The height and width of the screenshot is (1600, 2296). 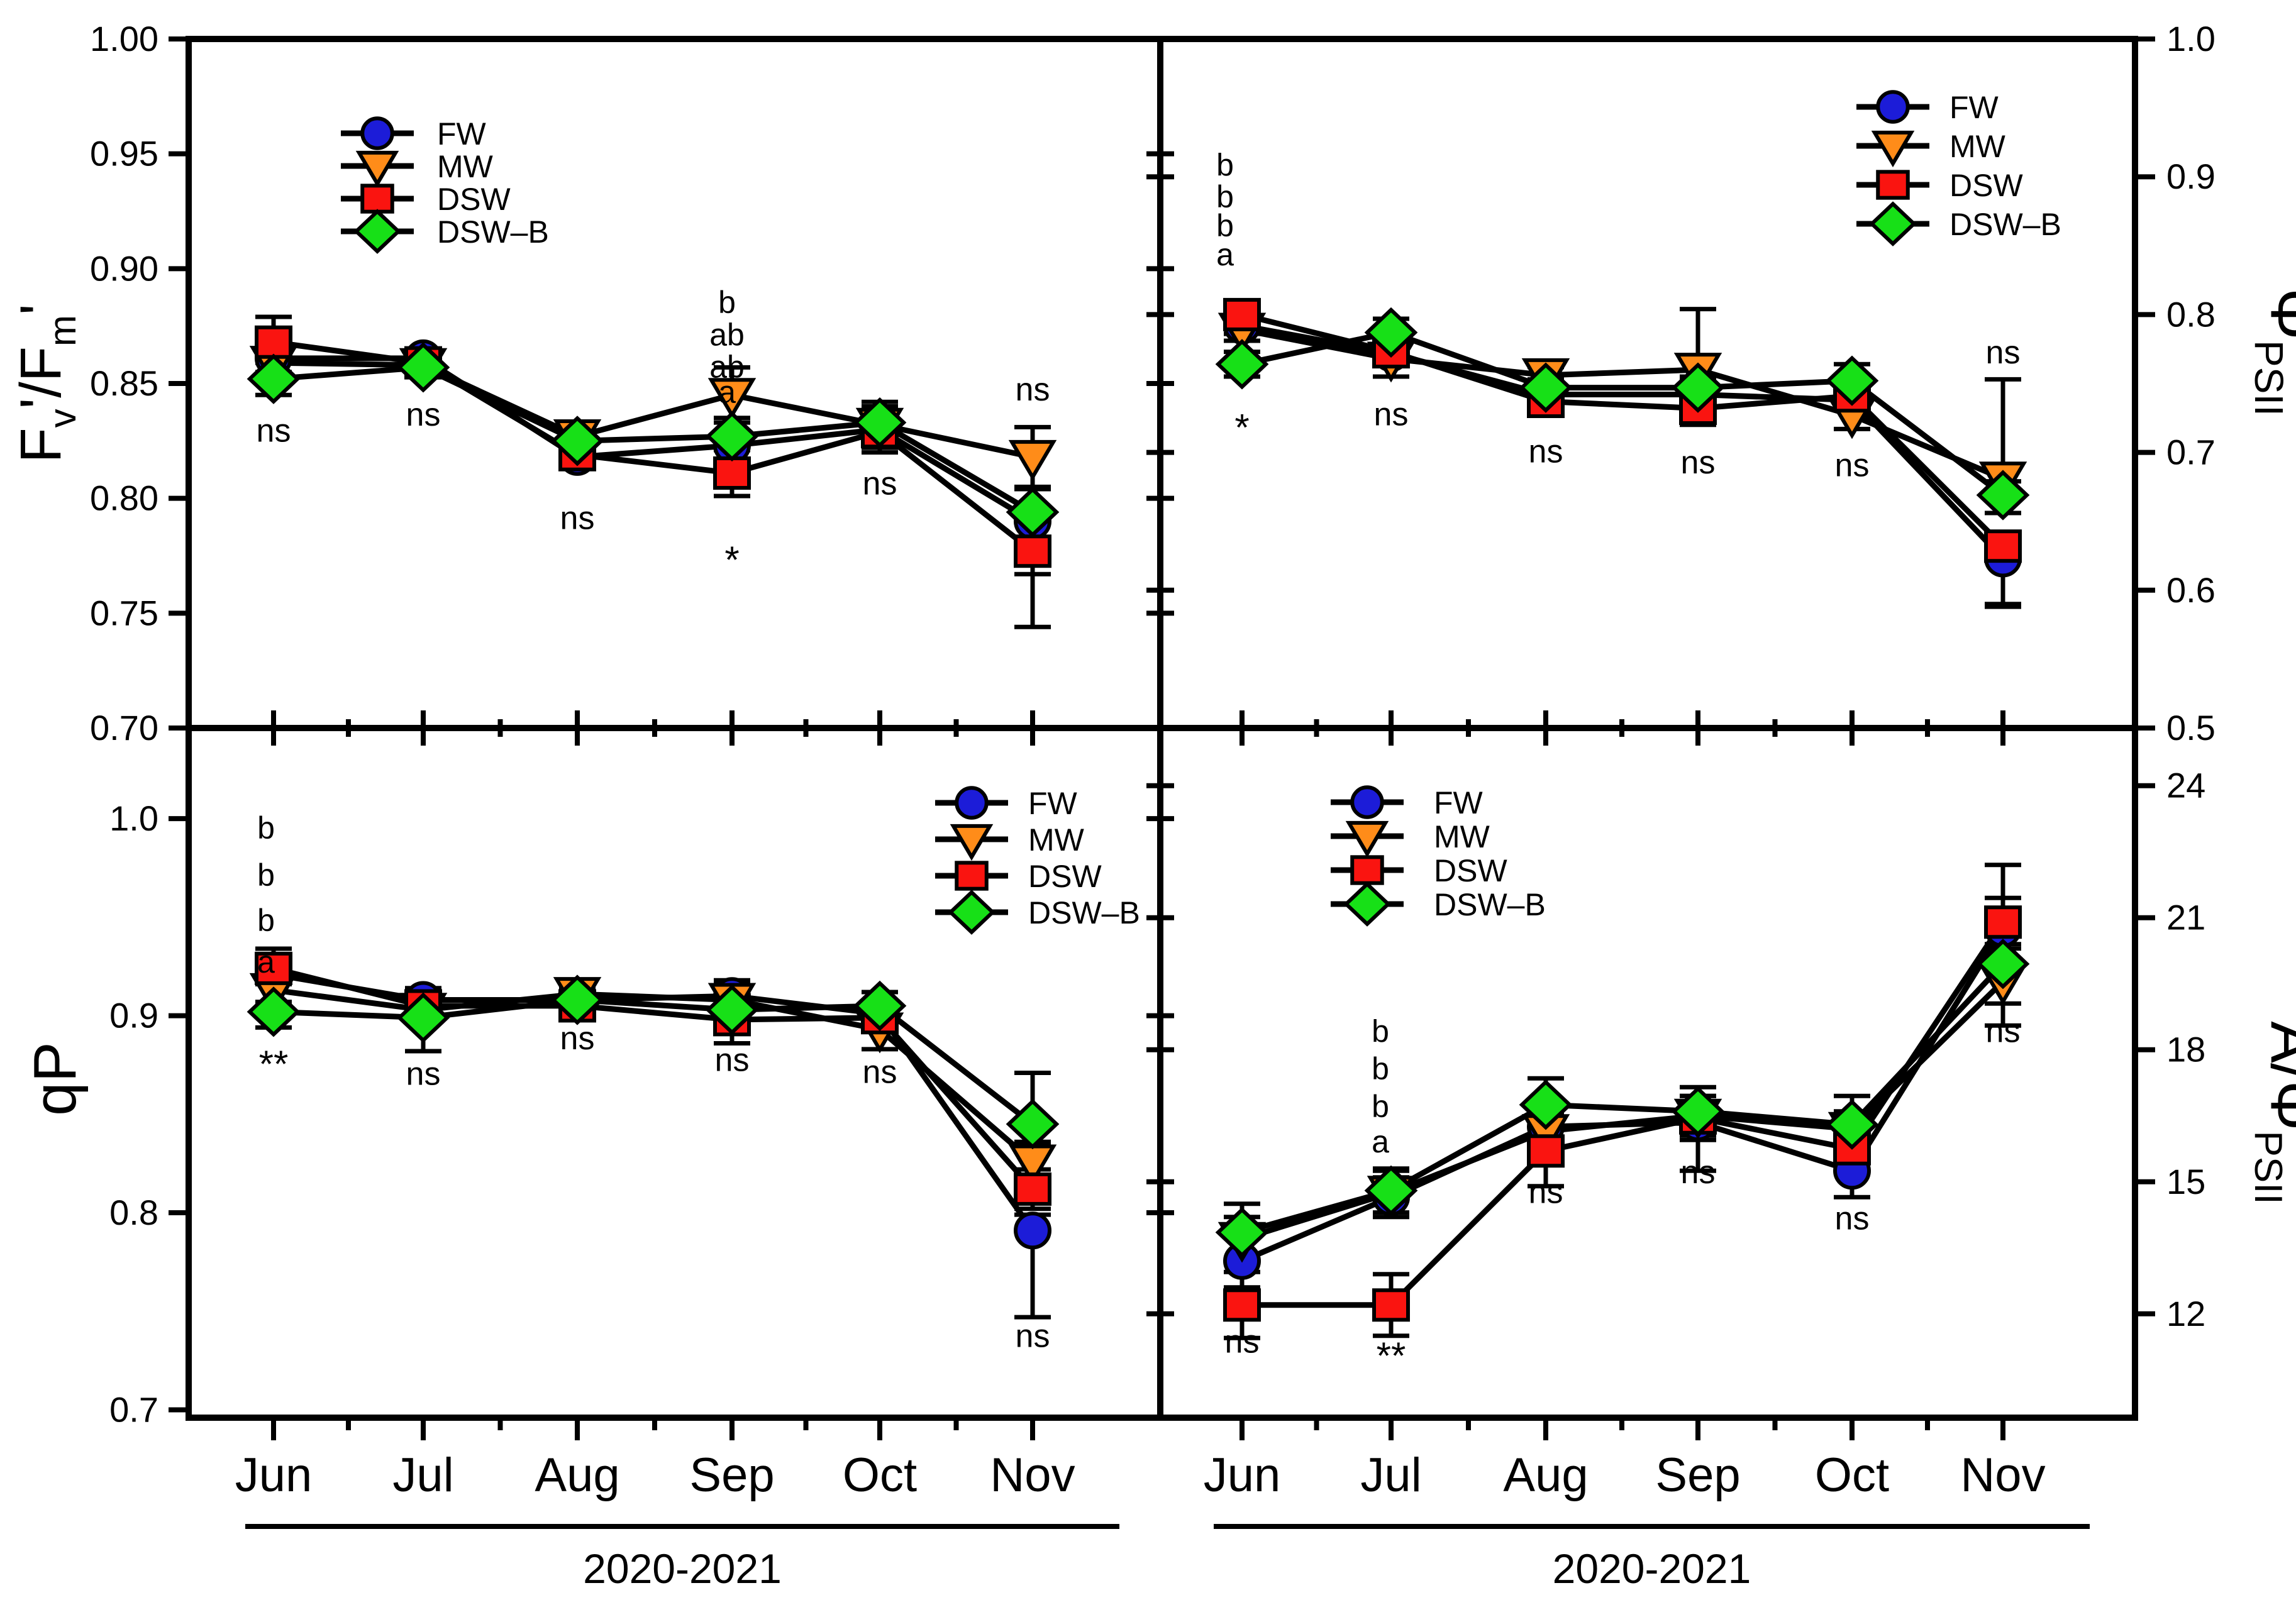 What do you see at coordinates (2191, 176) in the screenshot?
I see `y-tick-label: 0.9` at bounding box center [2191, 176].